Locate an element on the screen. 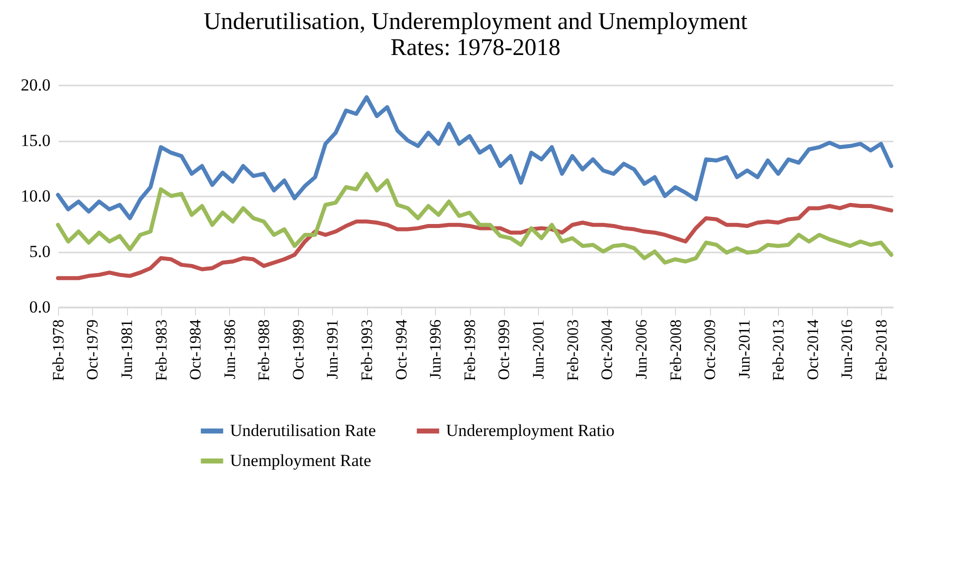  x-tick-label: Feb-1978 is located at coordinates (59, 350).